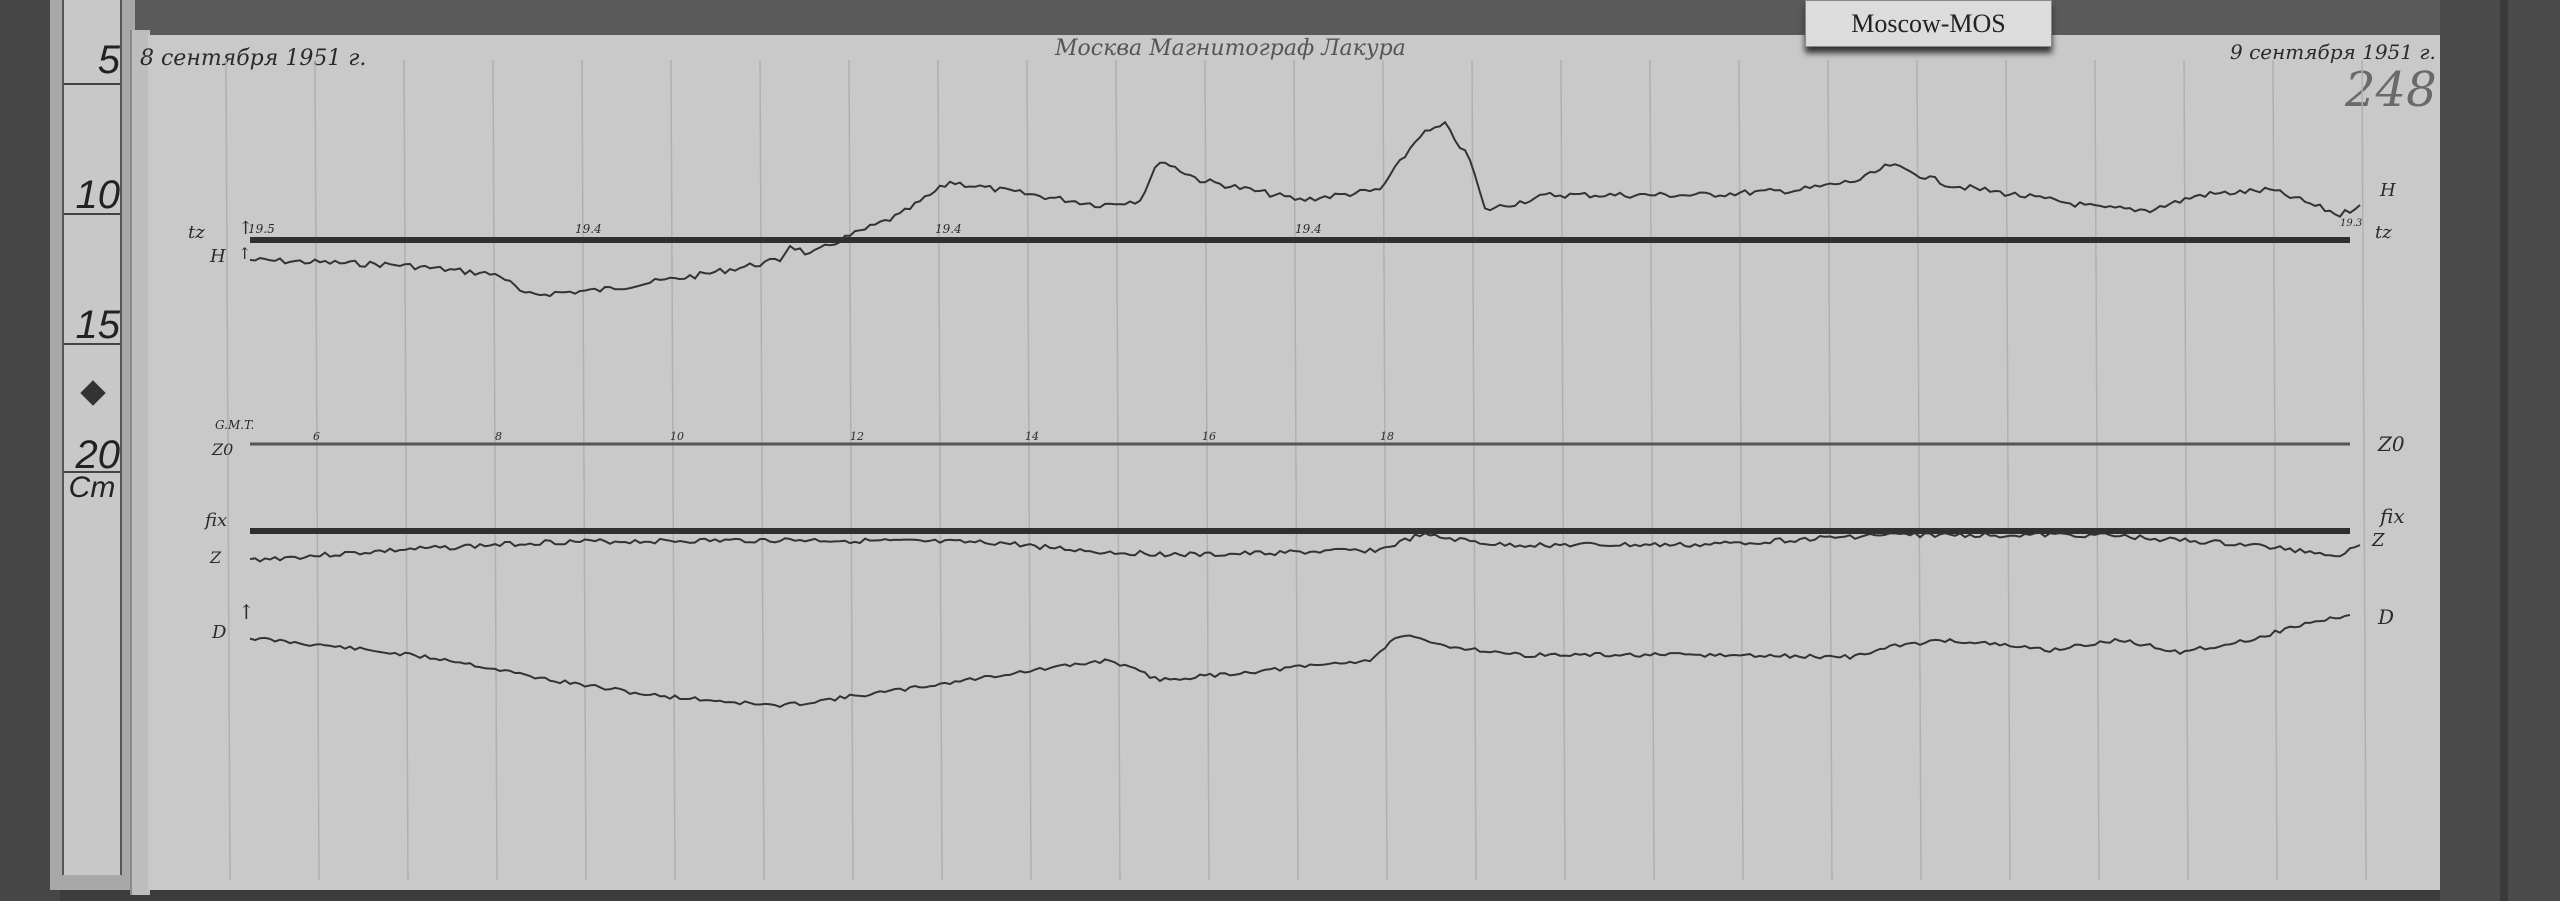  Describe the element at coordinates (1305, 547) in the screenshot. I see `z-trace` at that location.